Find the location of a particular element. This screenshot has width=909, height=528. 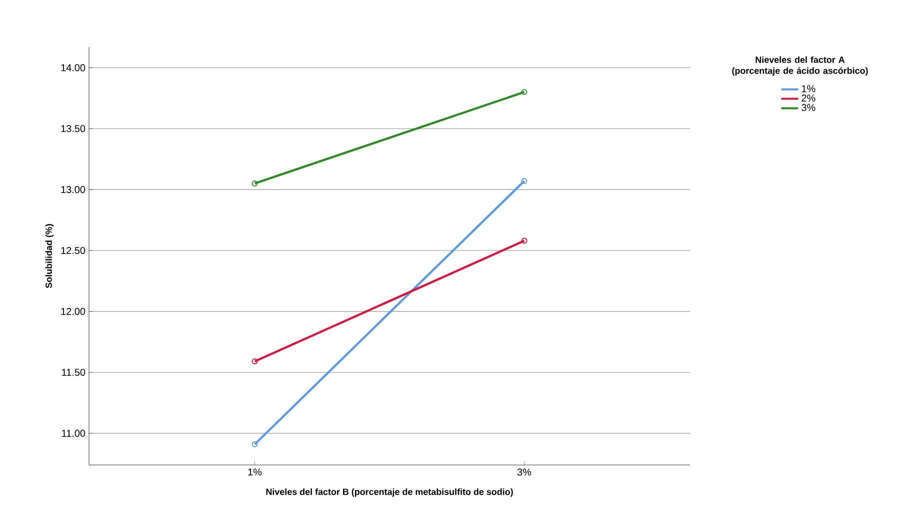

y-tick-label: 13.00 is located at coordinates (73, 190).